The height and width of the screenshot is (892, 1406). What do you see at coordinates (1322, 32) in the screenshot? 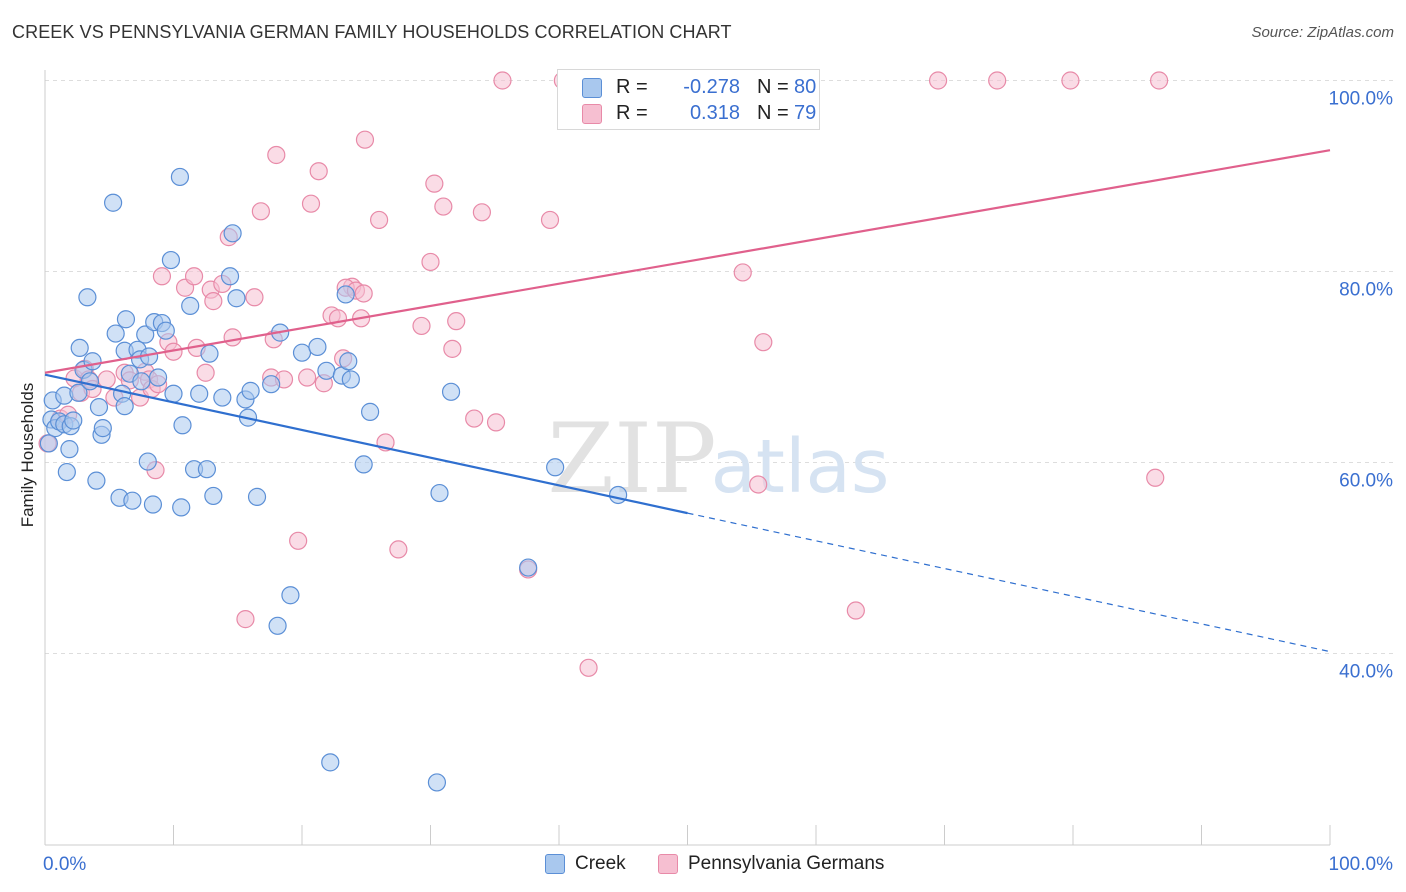
I see `source-label: Source: ZipAtlas.com` at bounding box center [1322, 32].